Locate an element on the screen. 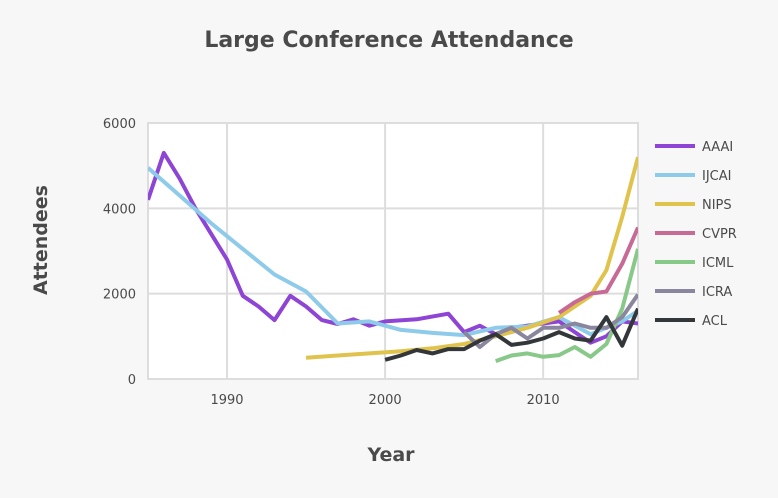 The image size is (778, 498). legend-item-acl: ACL is located at coordinates (691, 321).